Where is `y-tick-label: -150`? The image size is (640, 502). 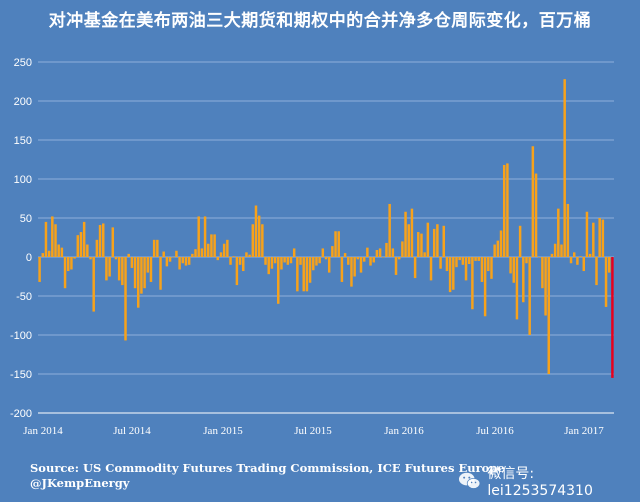
y-tick-label: -150 is located at coordinates (21, 375).